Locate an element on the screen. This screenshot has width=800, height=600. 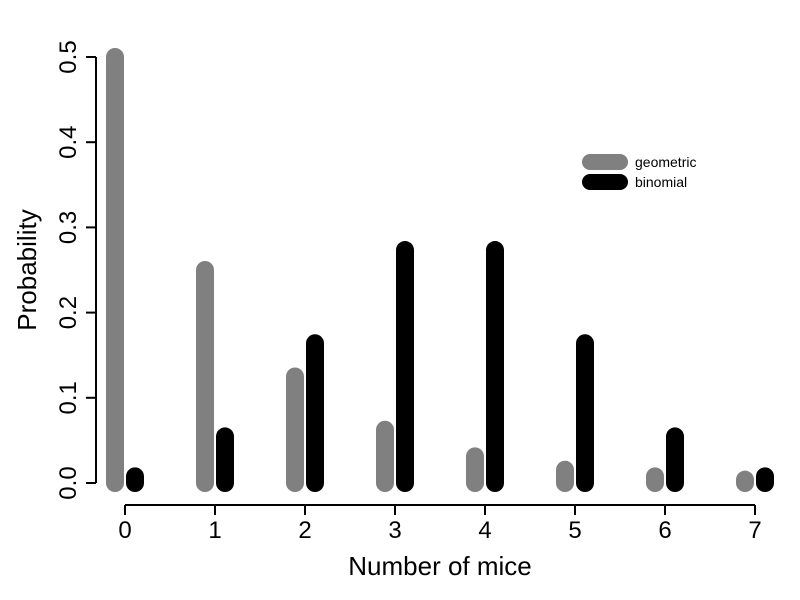
x-axis-title: Number of mice is located at coordinates (440, 566).